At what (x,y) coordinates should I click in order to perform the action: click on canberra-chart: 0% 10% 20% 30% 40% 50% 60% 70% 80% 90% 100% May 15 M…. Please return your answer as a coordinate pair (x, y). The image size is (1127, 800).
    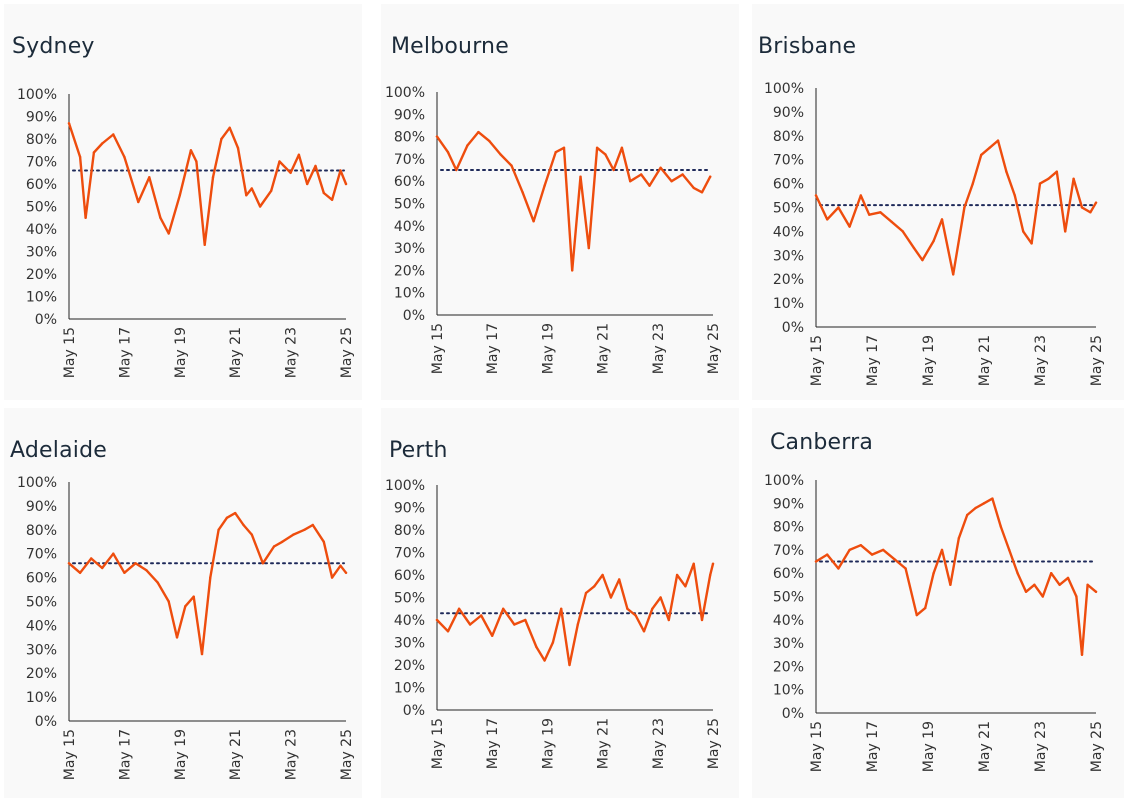
    Looking at the image, I should click on (934, 622).